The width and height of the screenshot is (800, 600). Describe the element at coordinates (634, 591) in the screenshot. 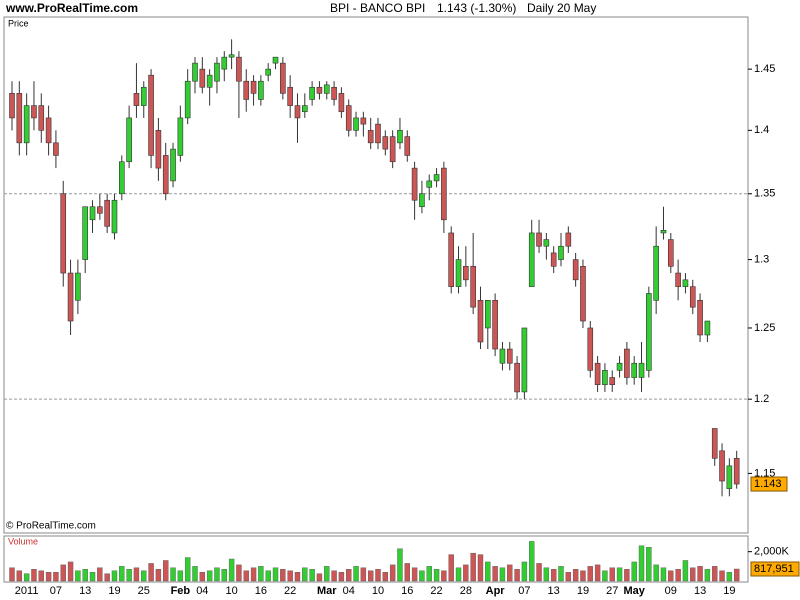

I see `x-tick-label: May` at that location.